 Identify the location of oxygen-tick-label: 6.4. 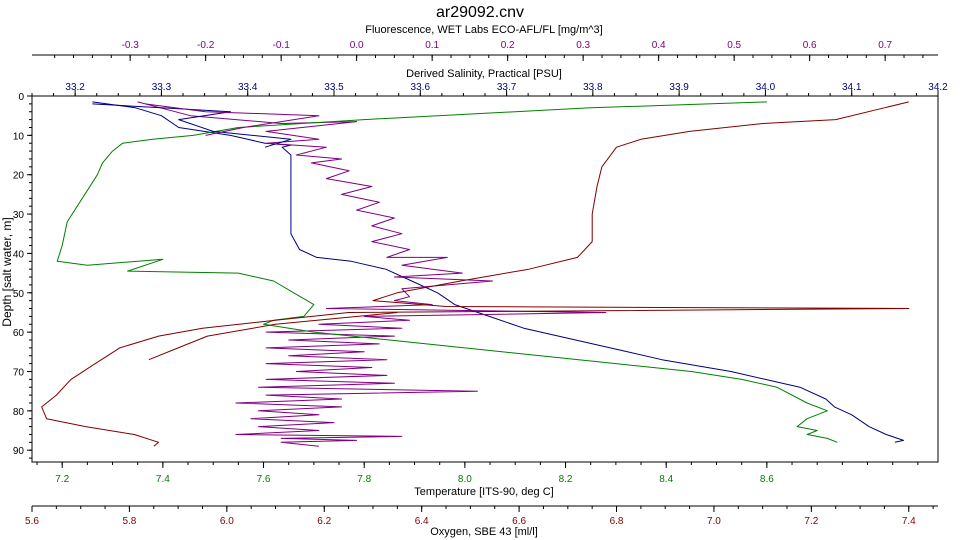
(422, 521).